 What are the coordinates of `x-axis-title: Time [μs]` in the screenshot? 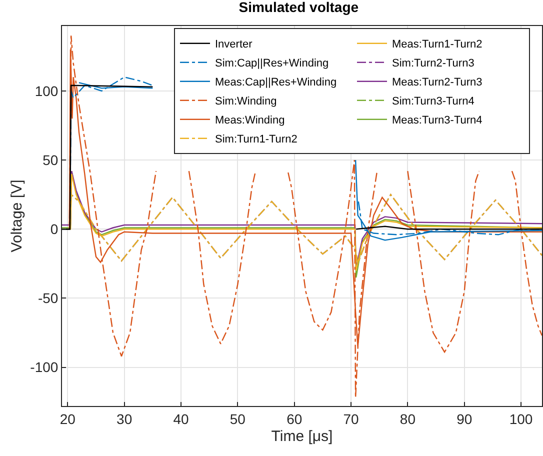 It's located at (302, 436).